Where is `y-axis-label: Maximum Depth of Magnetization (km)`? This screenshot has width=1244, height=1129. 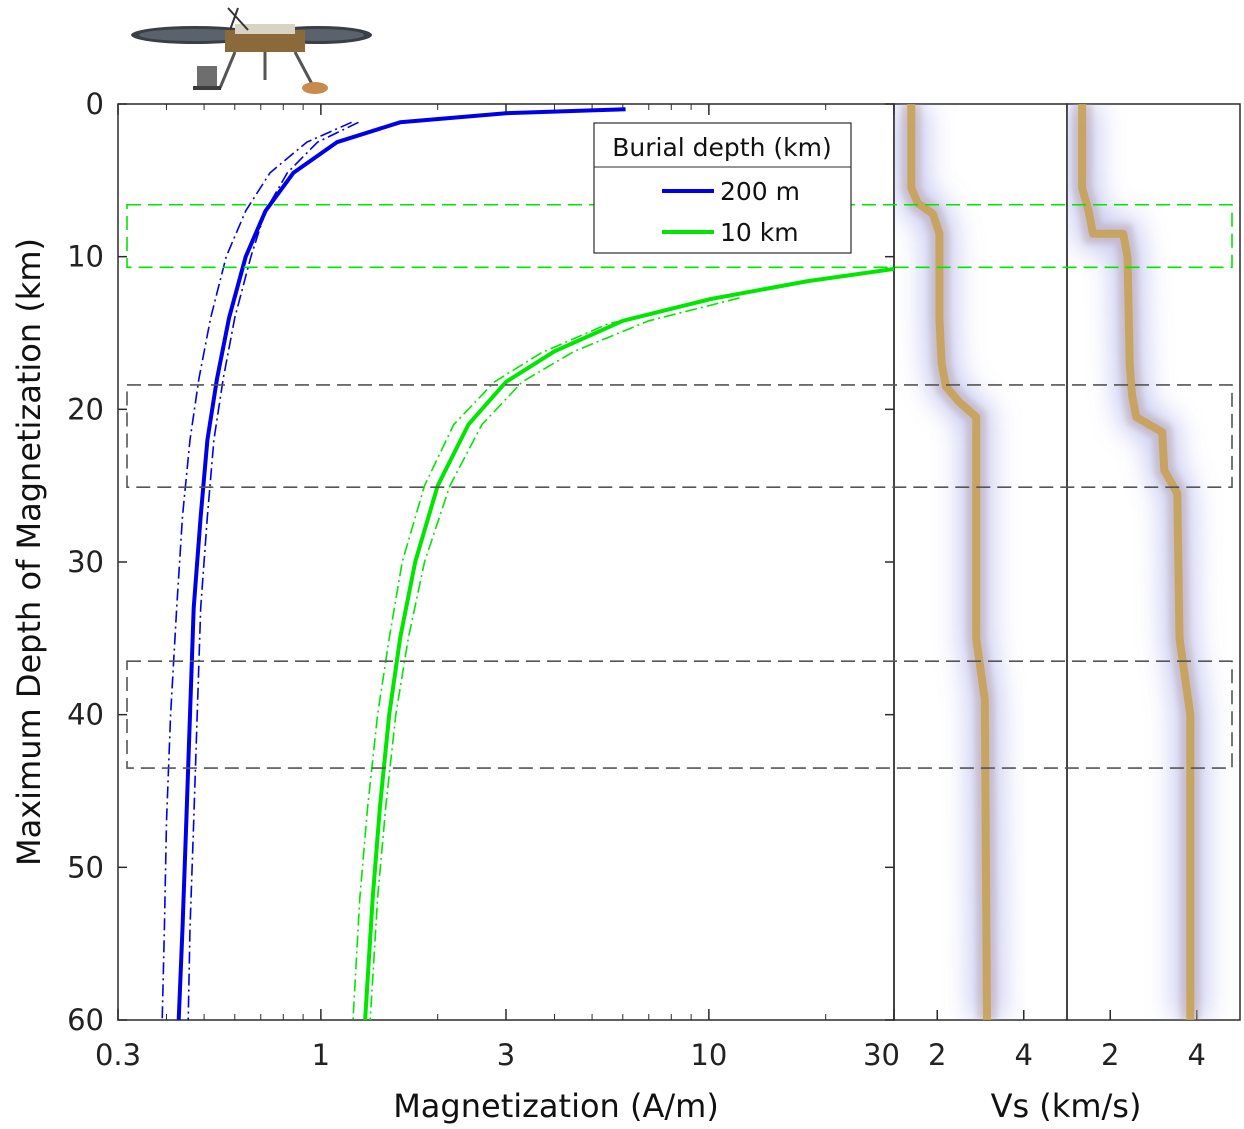
y-axis-label: Maximum Depth of Magnetization (km) is located at coordinates (29, 552).